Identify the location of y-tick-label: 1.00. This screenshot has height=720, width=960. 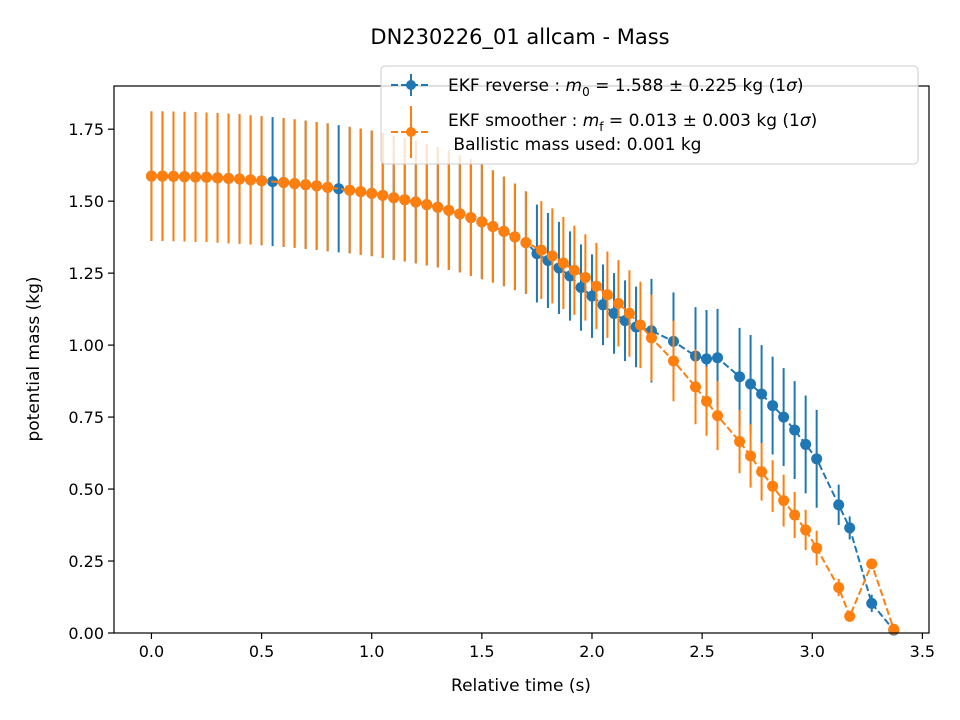
(86, 345).